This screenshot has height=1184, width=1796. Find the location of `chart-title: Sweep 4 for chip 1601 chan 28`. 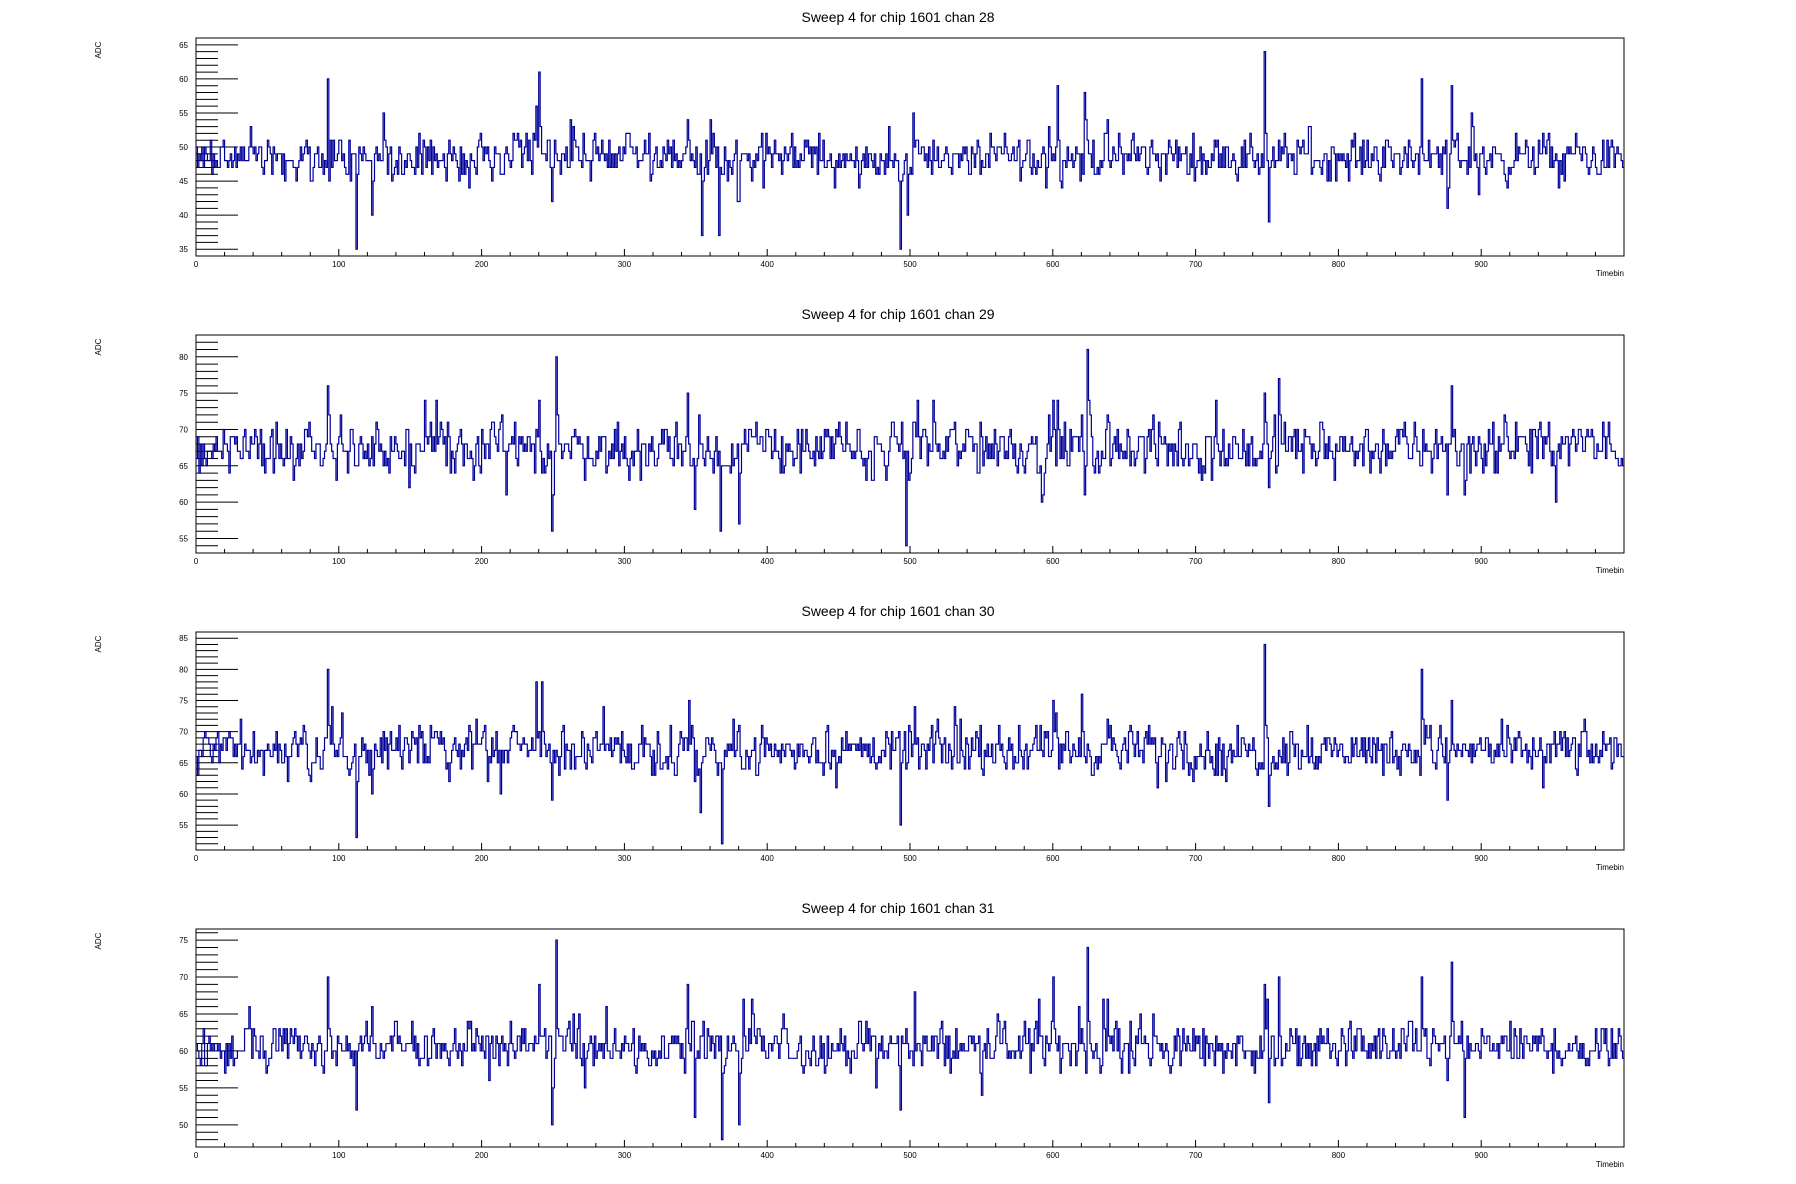

chart-title: Sweep 4 for chip 1601 chan 28 is located at coordinates (897, 17).